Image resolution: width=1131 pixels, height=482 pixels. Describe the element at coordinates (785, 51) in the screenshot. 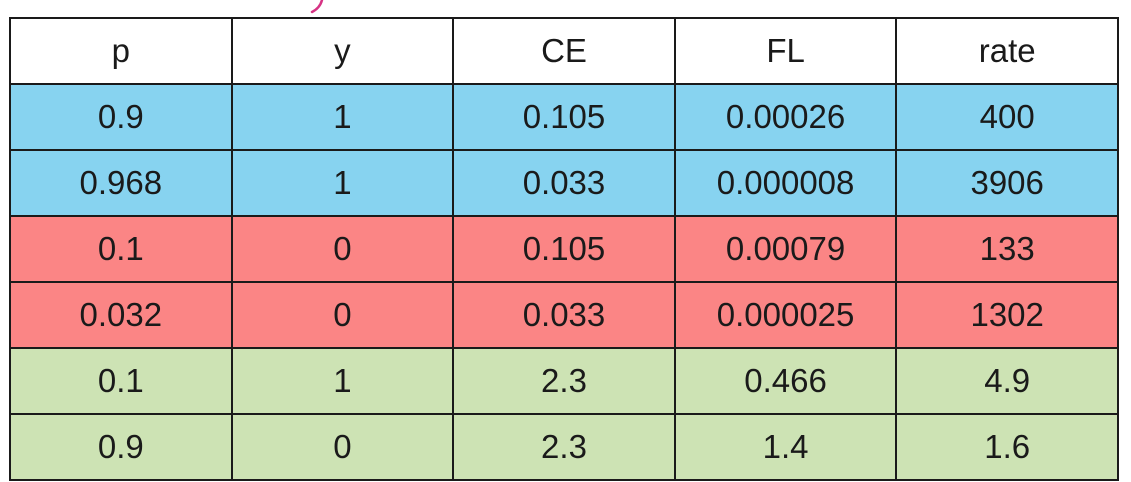

I see `header-cell-fl: FL` at that location.